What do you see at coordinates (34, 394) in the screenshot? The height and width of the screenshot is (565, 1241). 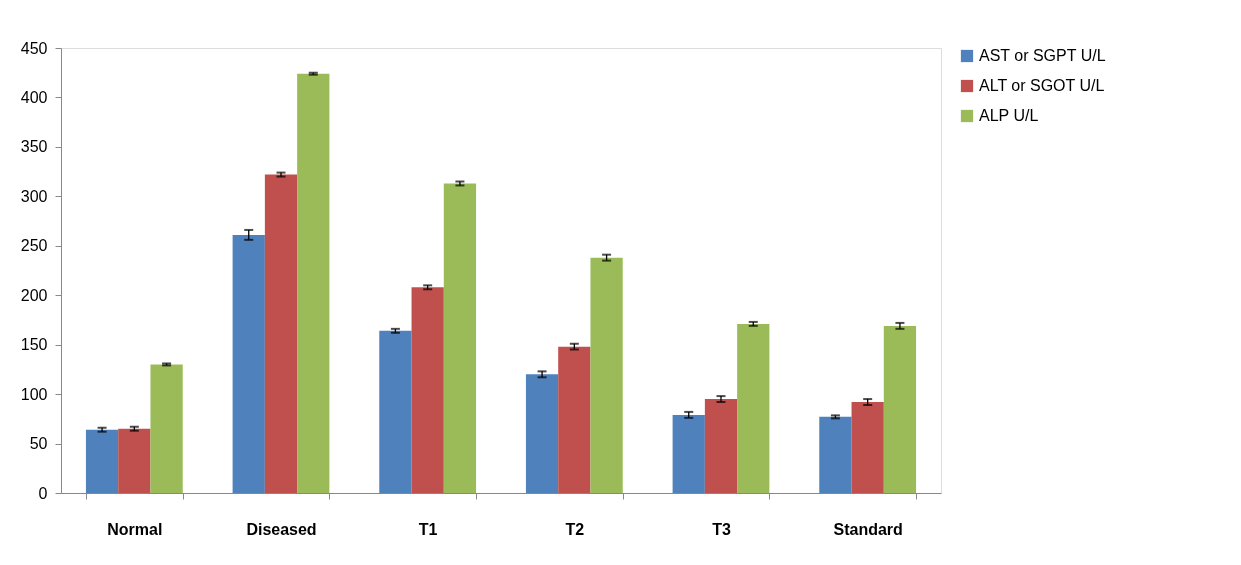 I see `y-tick-label: 100` at bounding box center [34, 394].